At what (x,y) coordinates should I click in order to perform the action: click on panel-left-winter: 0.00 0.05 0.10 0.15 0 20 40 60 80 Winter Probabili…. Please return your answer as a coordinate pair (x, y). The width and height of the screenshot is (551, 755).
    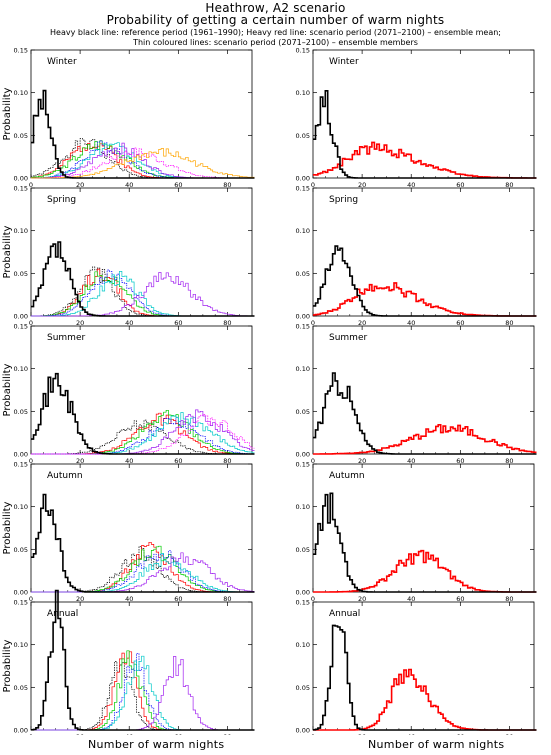
    Looking at the image, I should click on (128, 118).